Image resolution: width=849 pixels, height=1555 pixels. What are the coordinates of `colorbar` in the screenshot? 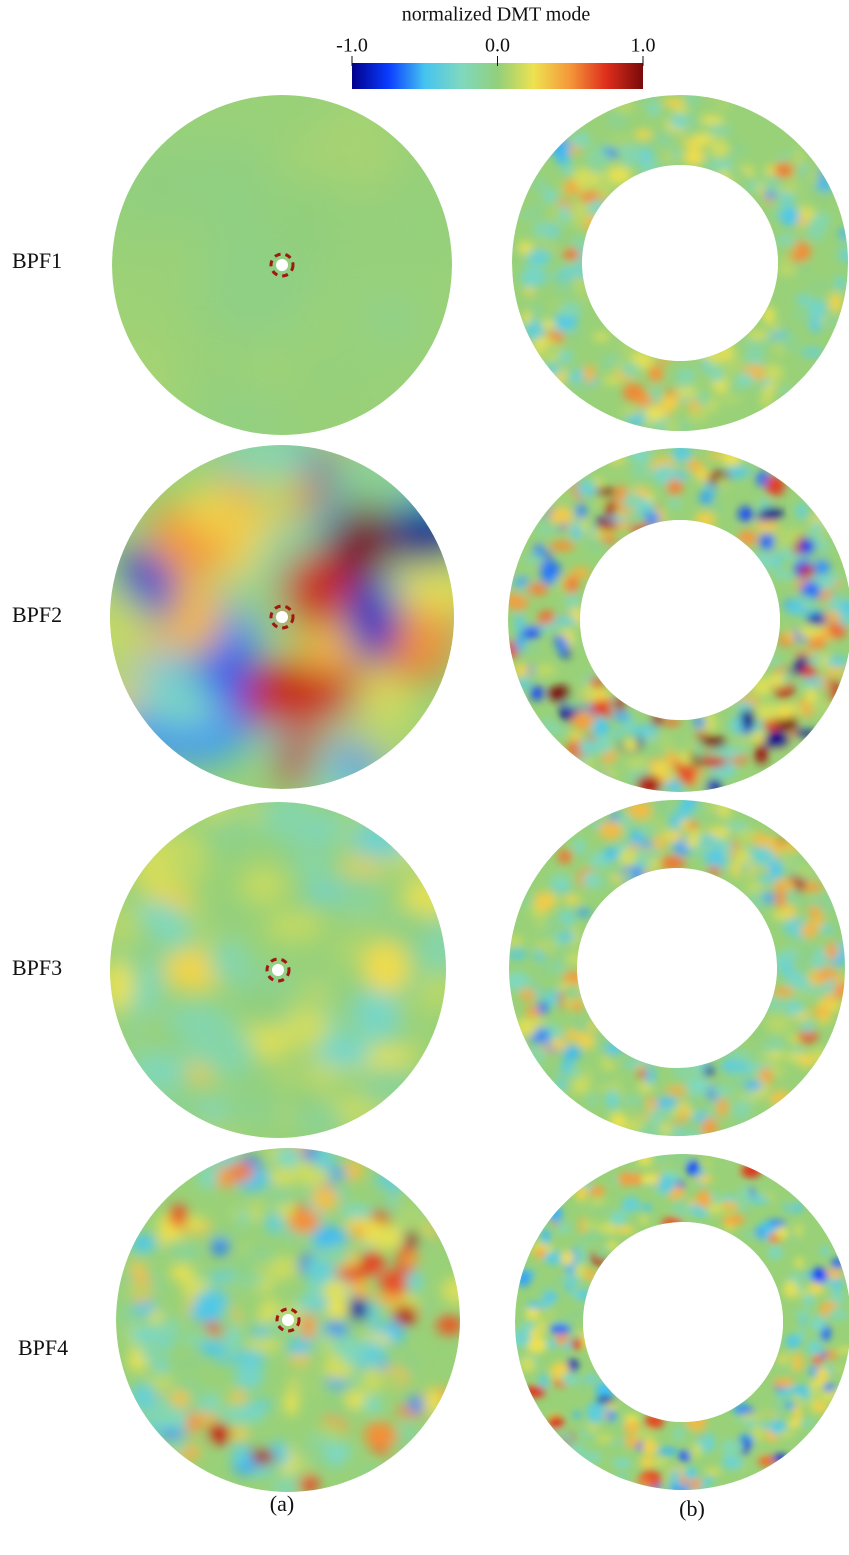 It's located at (497, 76).